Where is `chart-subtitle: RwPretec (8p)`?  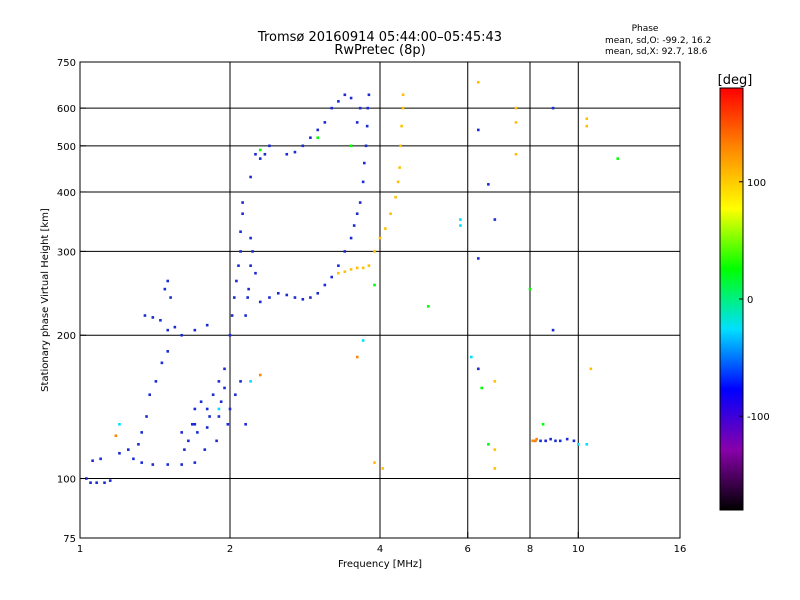
chart-subtitle: RwPretec (8p) is located at coordinates (379, 50).